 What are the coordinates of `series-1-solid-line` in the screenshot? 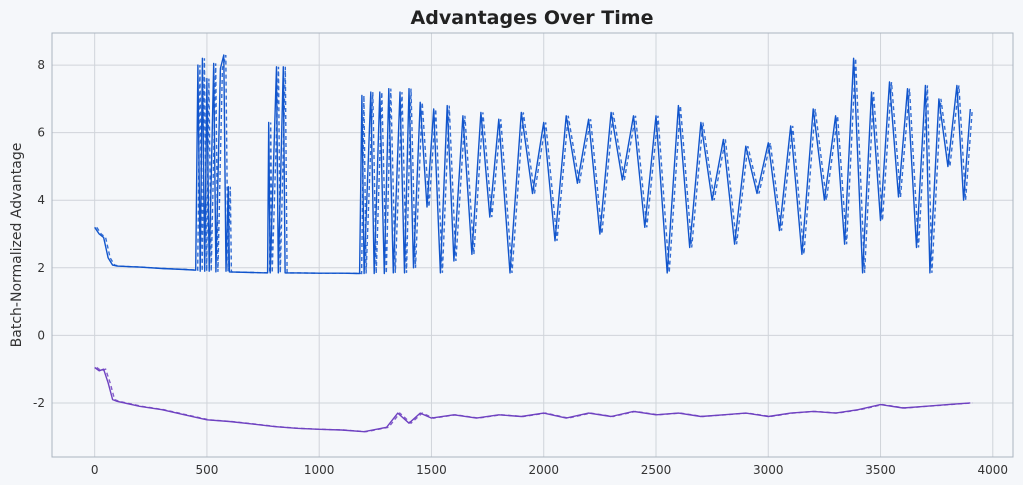 It's located at (532, 399).